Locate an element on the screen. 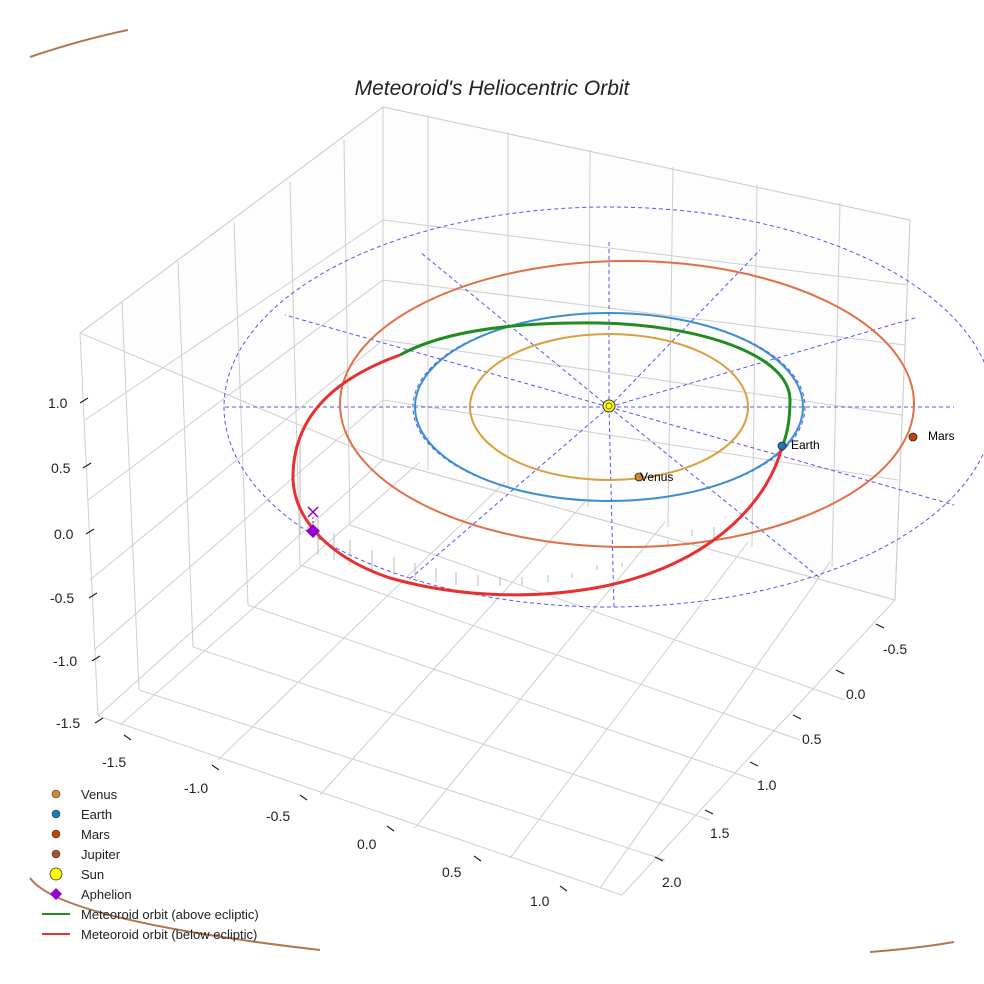 The width and height of the screenshot is (984, 984). legend-label: Jupiter is located at coordinates (101, 854).